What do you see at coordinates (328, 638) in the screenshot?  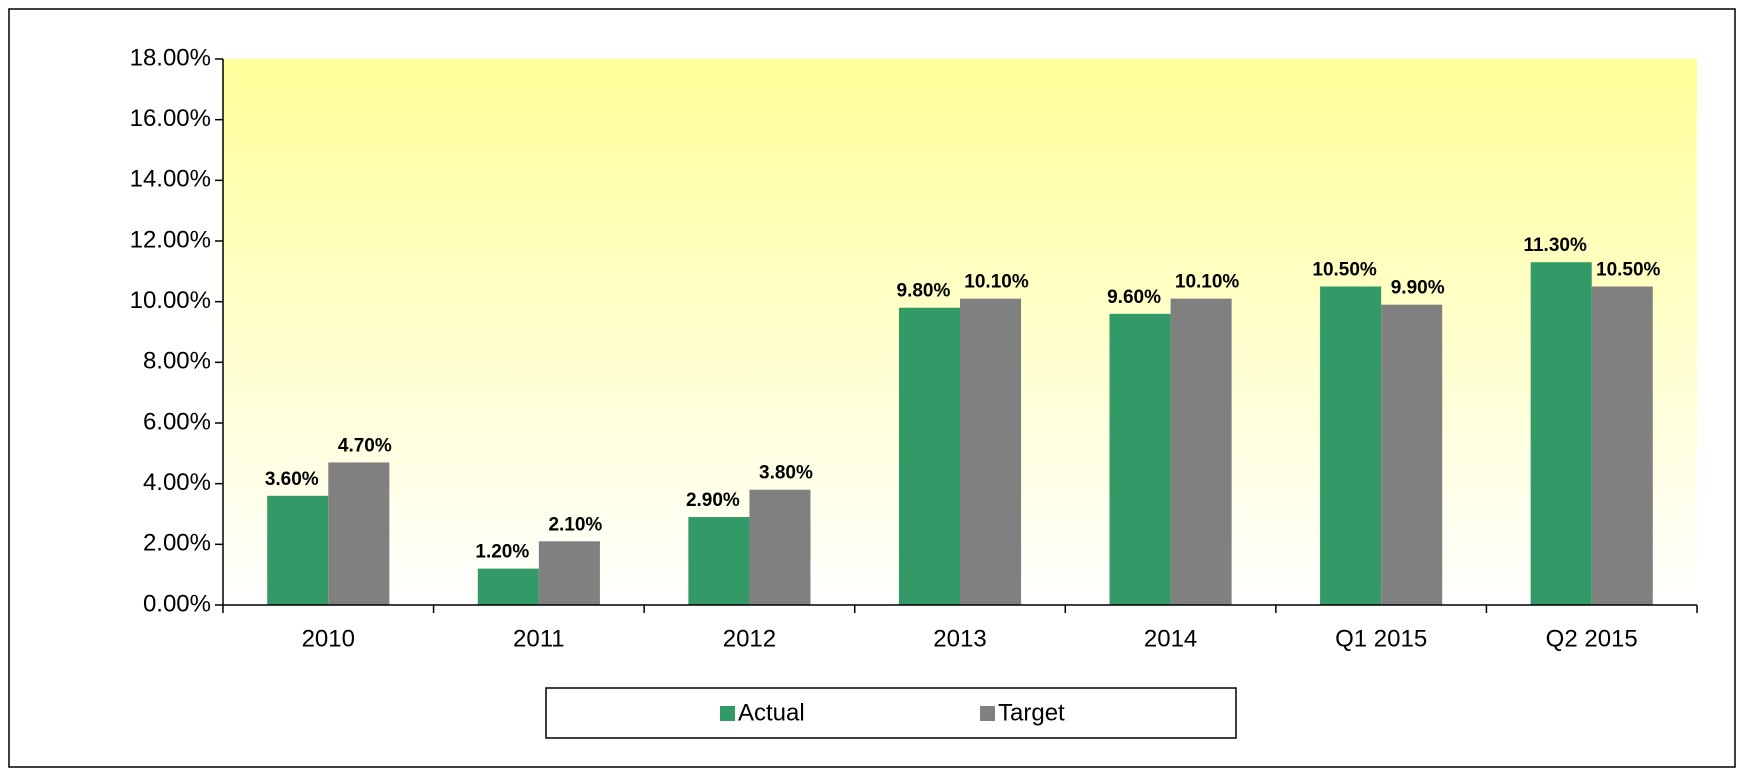 I see `x-tick-label: 2010` at bounding box center [328, 638].